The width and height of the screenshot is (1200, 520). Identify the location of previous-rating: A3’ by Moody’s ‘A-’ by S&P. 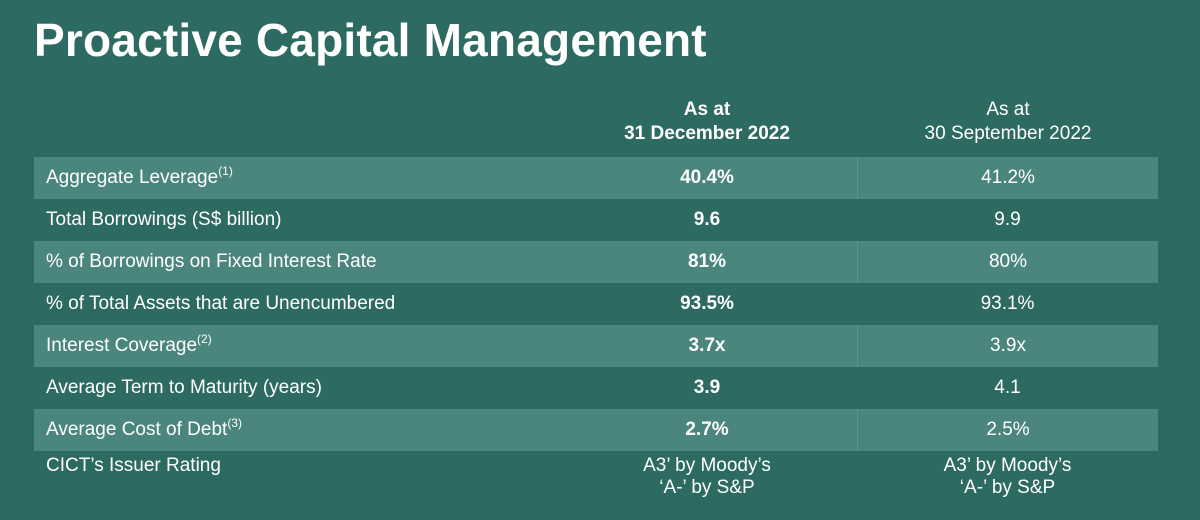
(1007, 481).